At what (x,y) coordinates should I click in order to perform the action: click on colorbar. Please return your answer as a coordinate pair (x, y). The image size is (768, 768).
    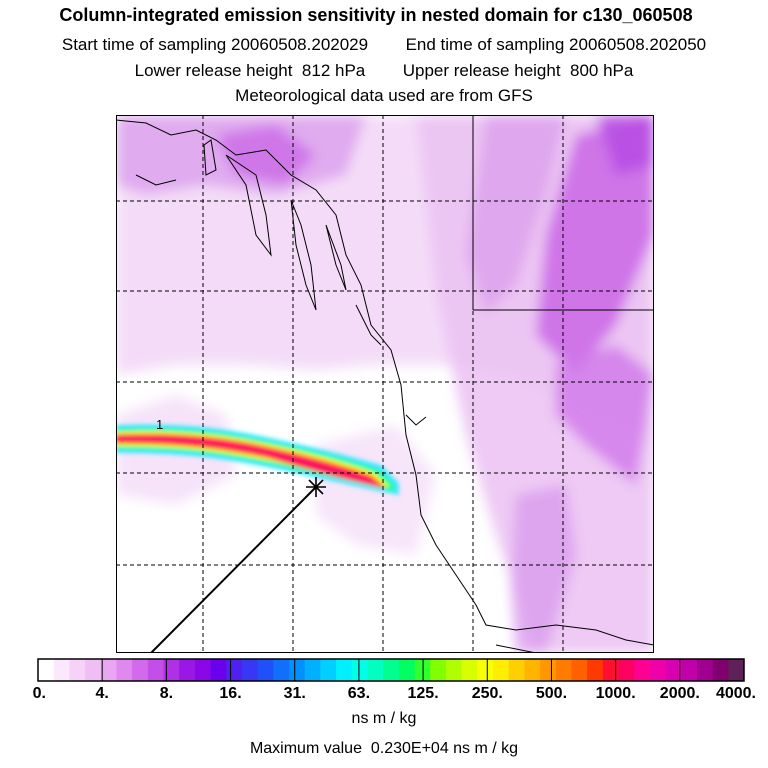
    Looking at the image, I should click on (391, 670).